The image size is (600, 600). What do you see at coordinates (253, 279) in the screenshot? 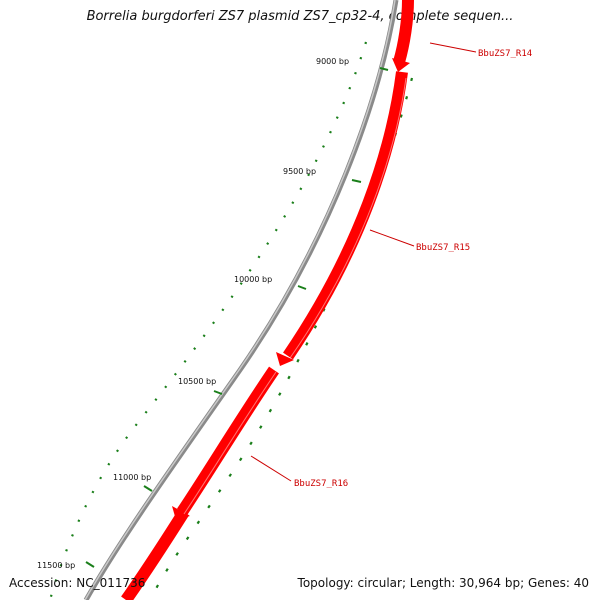
I see `ruler-label-10000: 10000 bp` at bounding box center [253, 279].